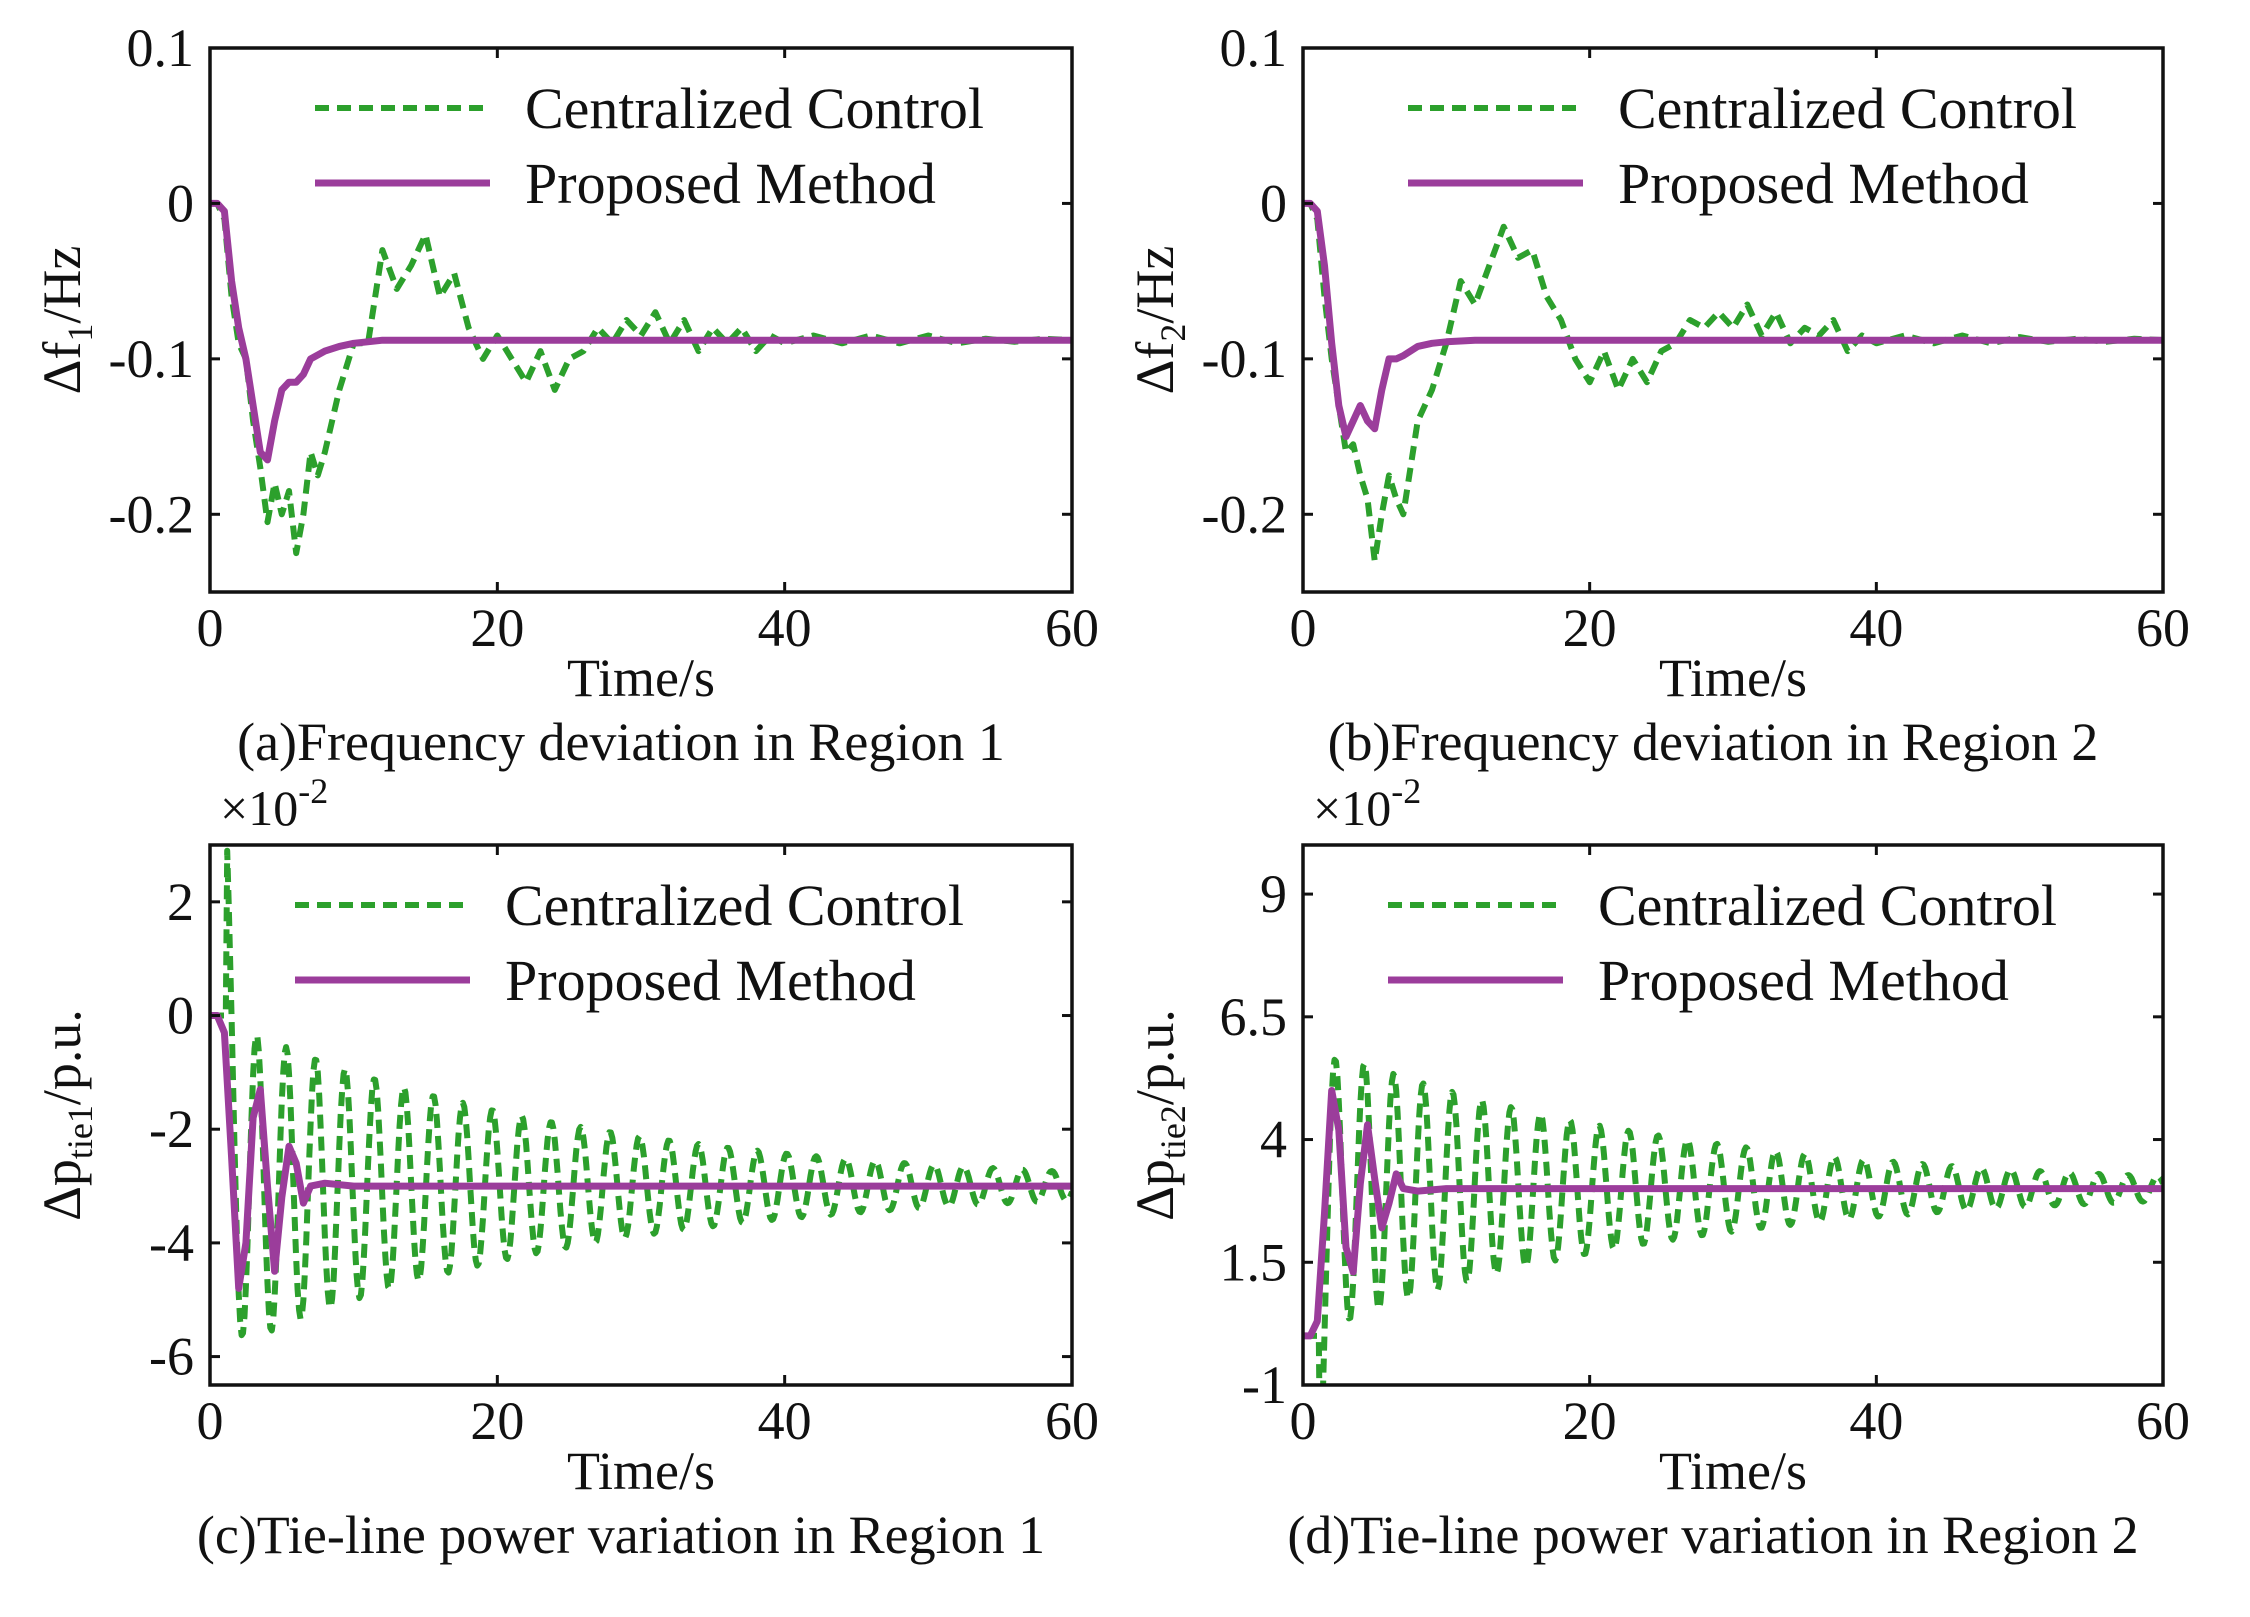  I want to click on y-axis-label: Δf2/Hz, so click(1159, 320).